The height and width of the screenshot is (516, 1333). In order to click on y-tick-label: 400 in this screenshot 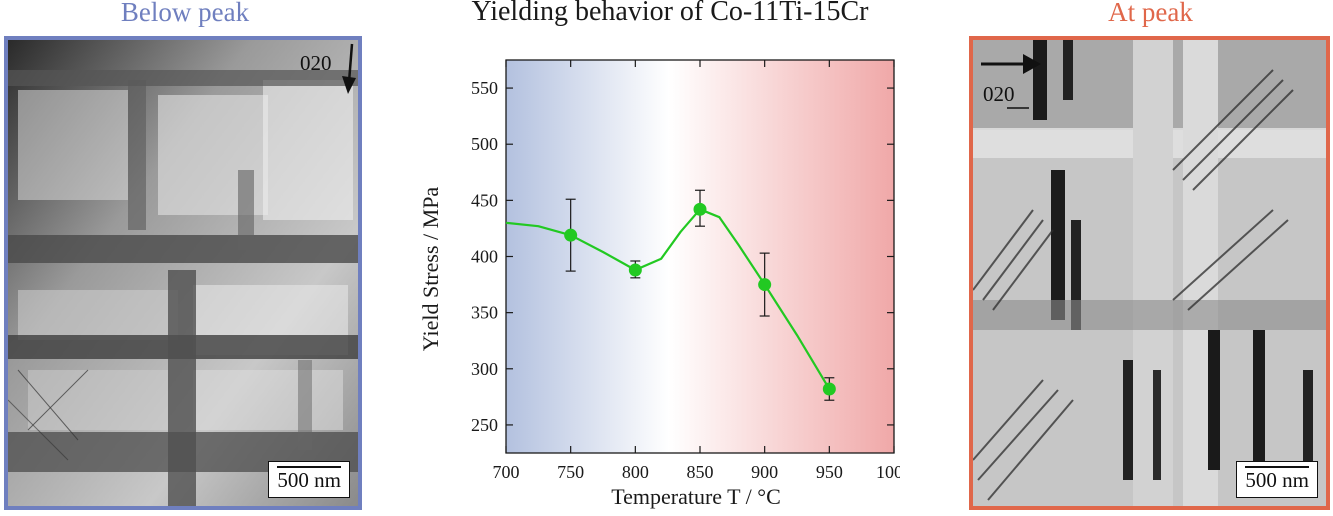, I will do `click(484, 257)`.